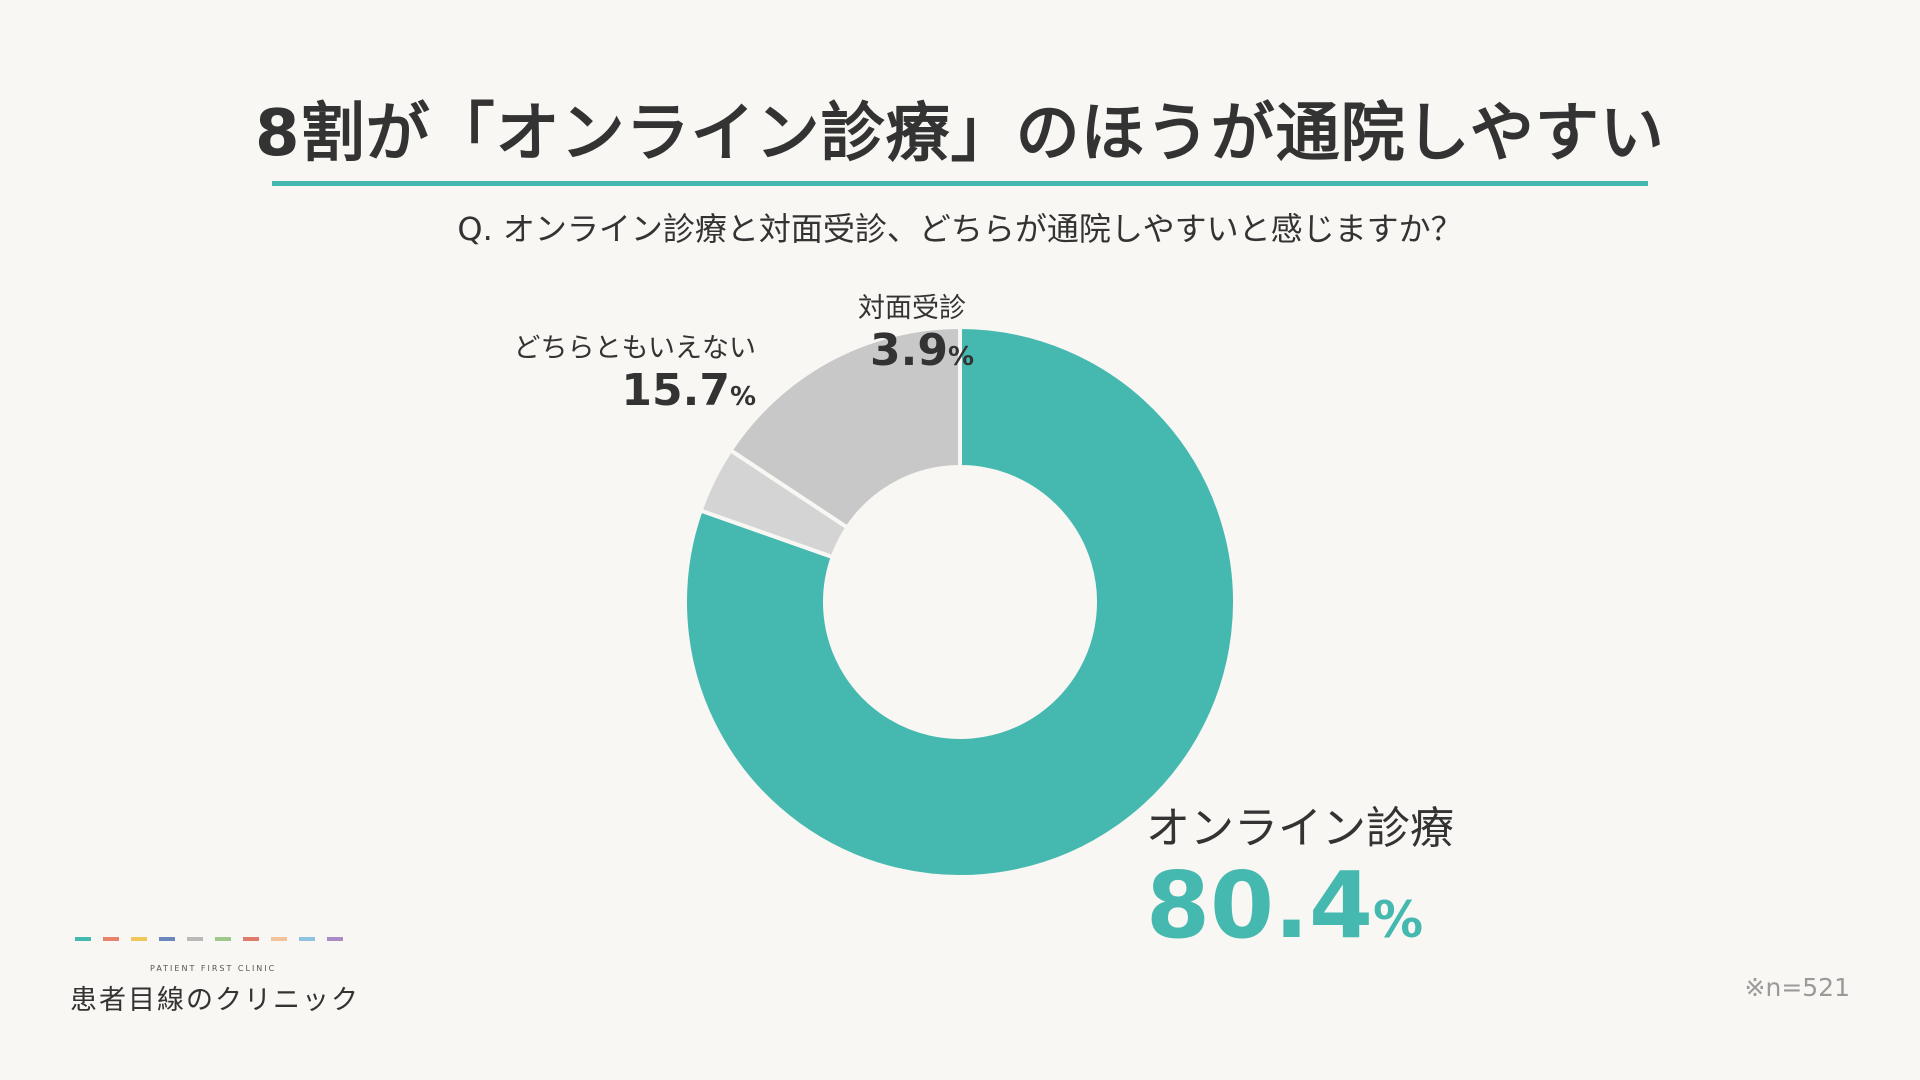  I want to click on label-neither-value: 15.7, so click(675, 390).